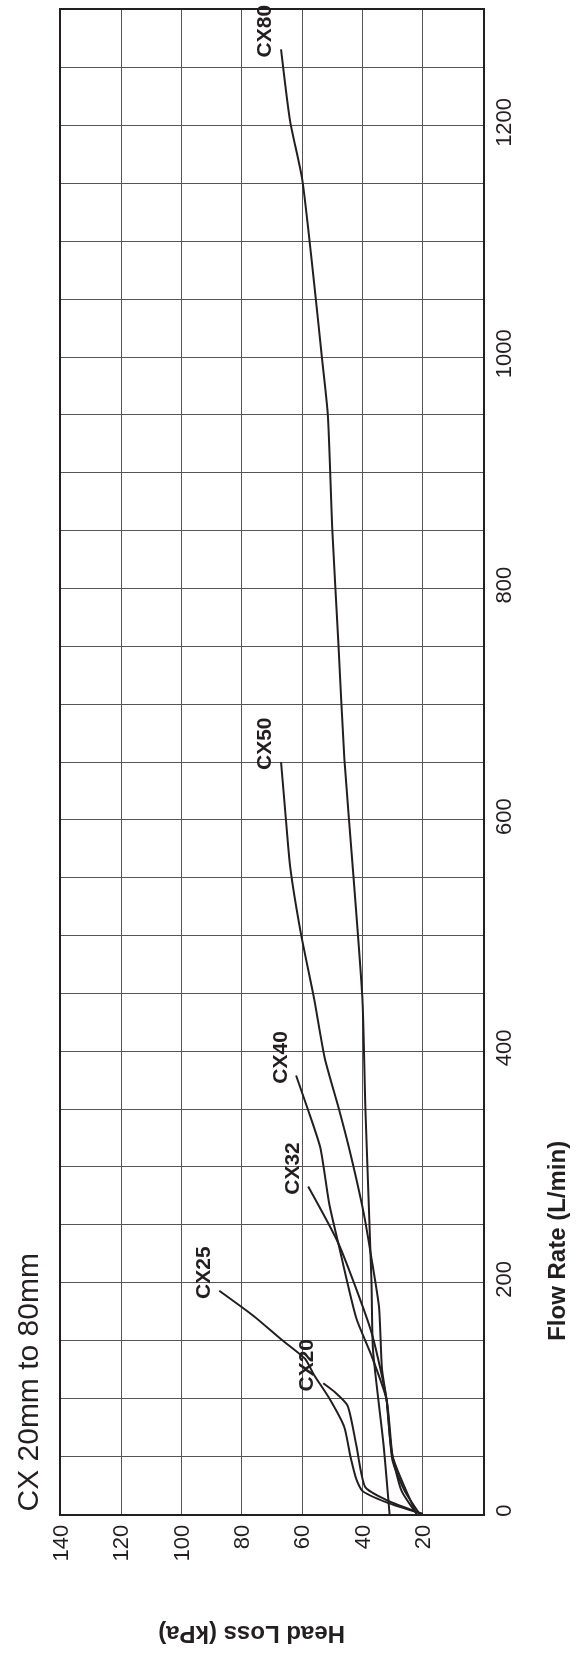 Image resolution: width=580 pixels, height=1653 pixels. What do you see at coordinates (251, 1634) in the screenshot?
I see `x-axis-title: Head Loss (kPa)` at bounding box center [251, 1634].